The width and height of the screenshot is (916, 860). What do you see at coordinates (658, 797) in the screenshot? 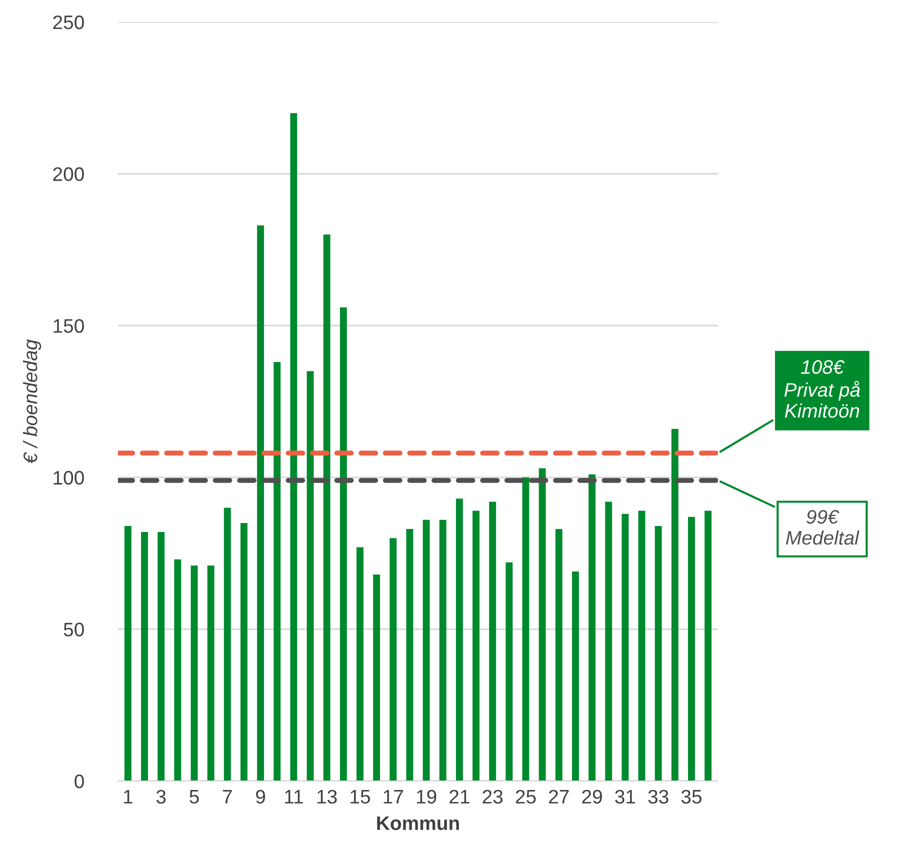
I see `x-tick-label: 33` at bounding box center [658, 797].